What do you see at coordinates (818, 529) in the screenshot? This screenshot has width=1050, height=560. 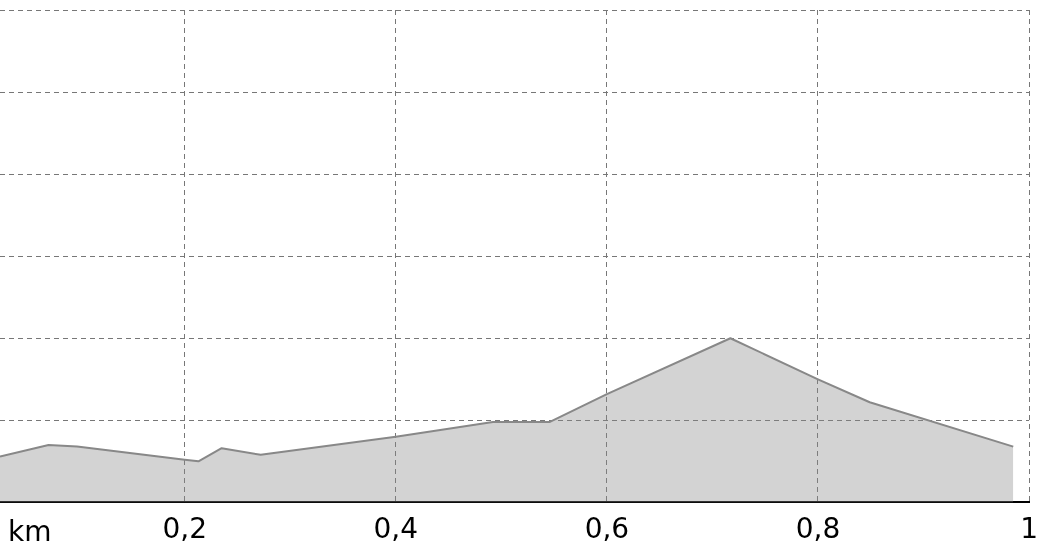 I see `x-tick-label: 0,8` at bounding box center [818, 529].